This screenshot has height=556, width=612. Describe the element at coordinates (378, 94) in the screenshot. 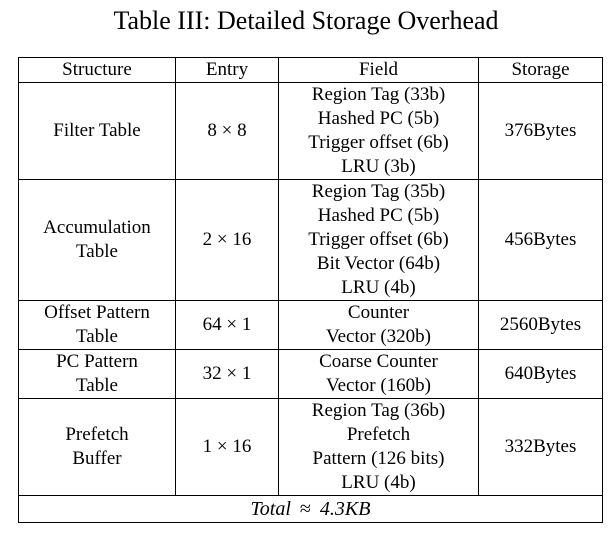

I see `field-line: Region Tag (33b)` at that location.